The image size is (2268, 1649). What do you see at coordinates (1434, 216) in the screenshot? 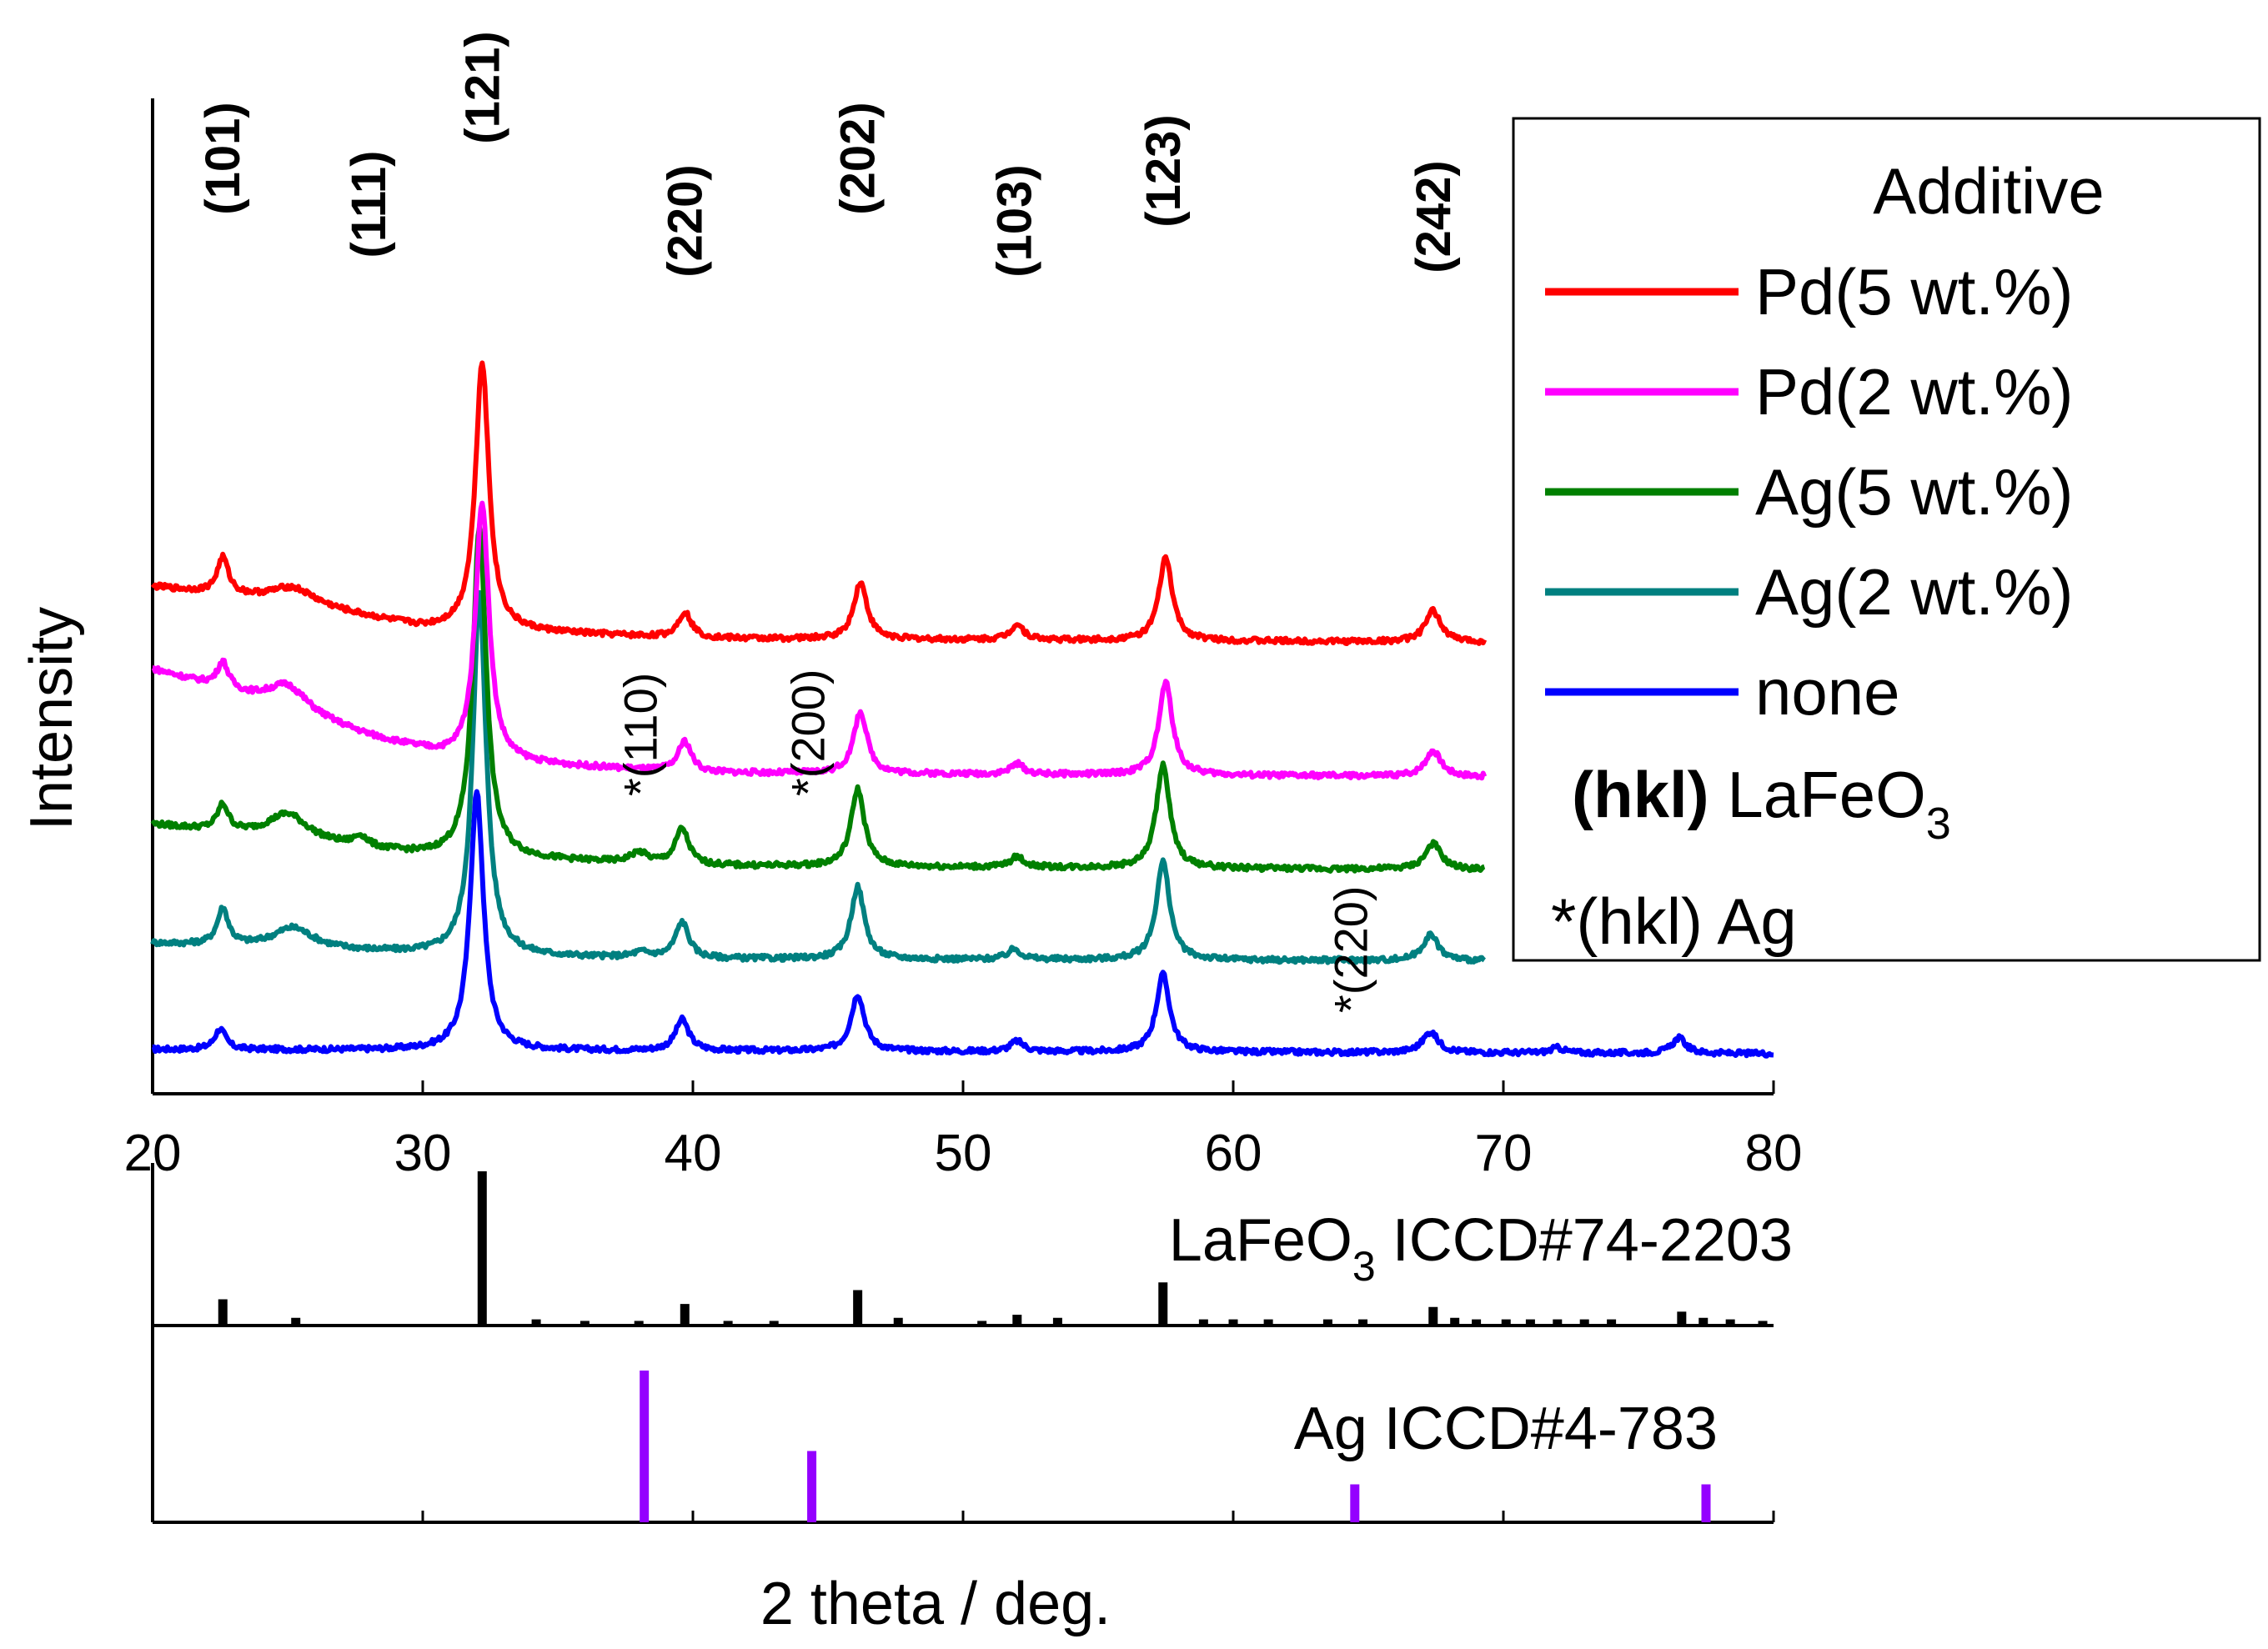
I see `hkl-label: (242)` at bounding box center [1434, 216].